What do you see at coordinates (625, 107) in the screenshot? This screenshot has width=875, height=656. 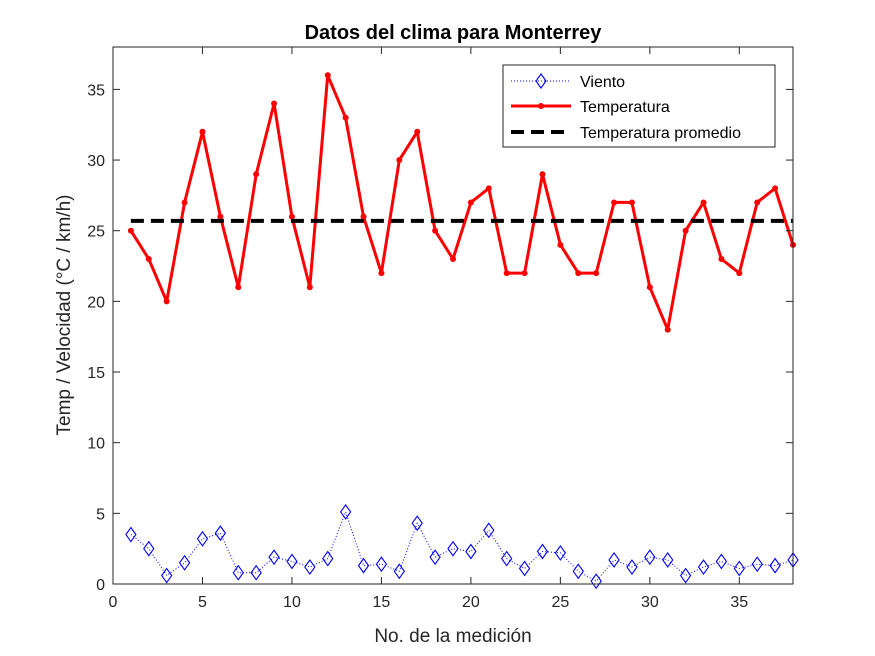 I see `legend-label-temperatura: Temperatura` at bounding box center [625, 107].